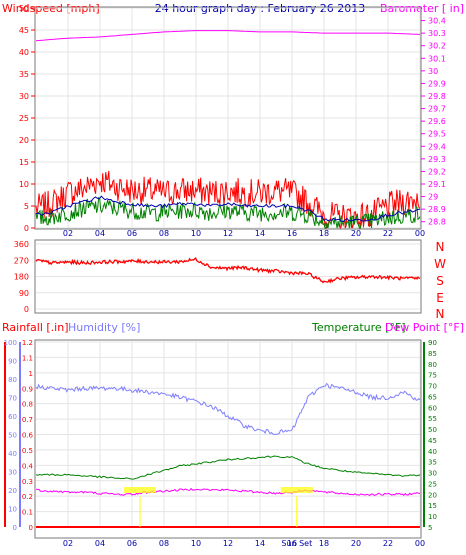  I want to click on wind-tick-label: 20, so click(24, 140).